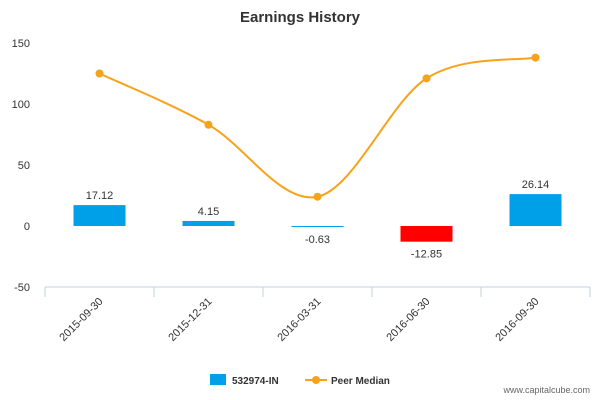 This screenshot has height=400, width=600. I want to click on credit-text: www.capitalcube.com, so click(546, 390).